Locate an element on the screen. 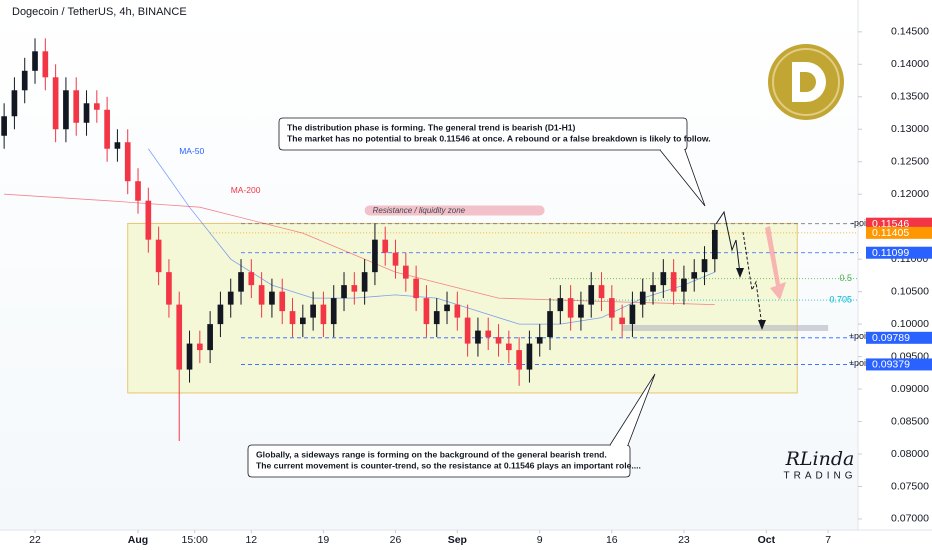  y-tick-label: 0.10500 is located at coordinates (910, 291).